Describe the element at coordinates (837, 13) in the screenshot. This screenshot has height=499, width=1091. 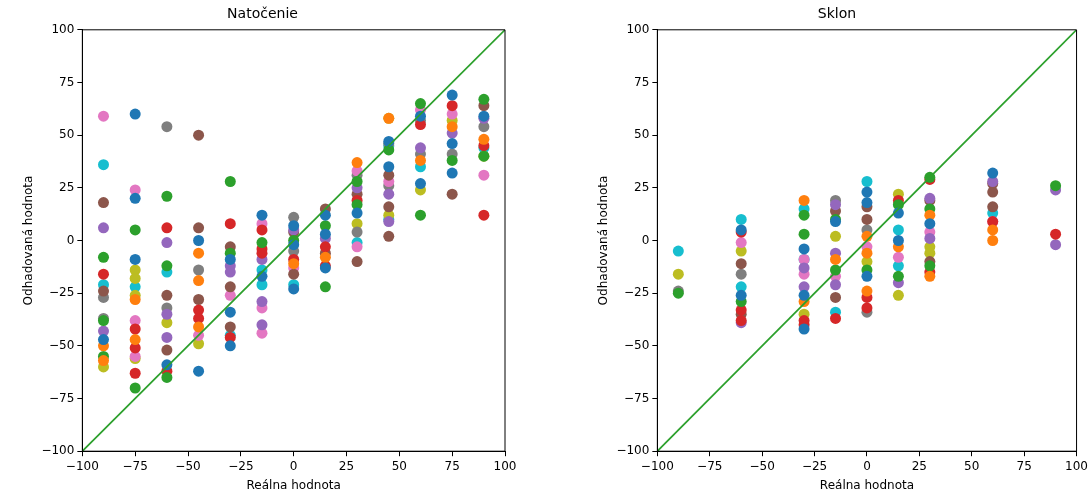
I see `chart-title: Sklon` at that location.